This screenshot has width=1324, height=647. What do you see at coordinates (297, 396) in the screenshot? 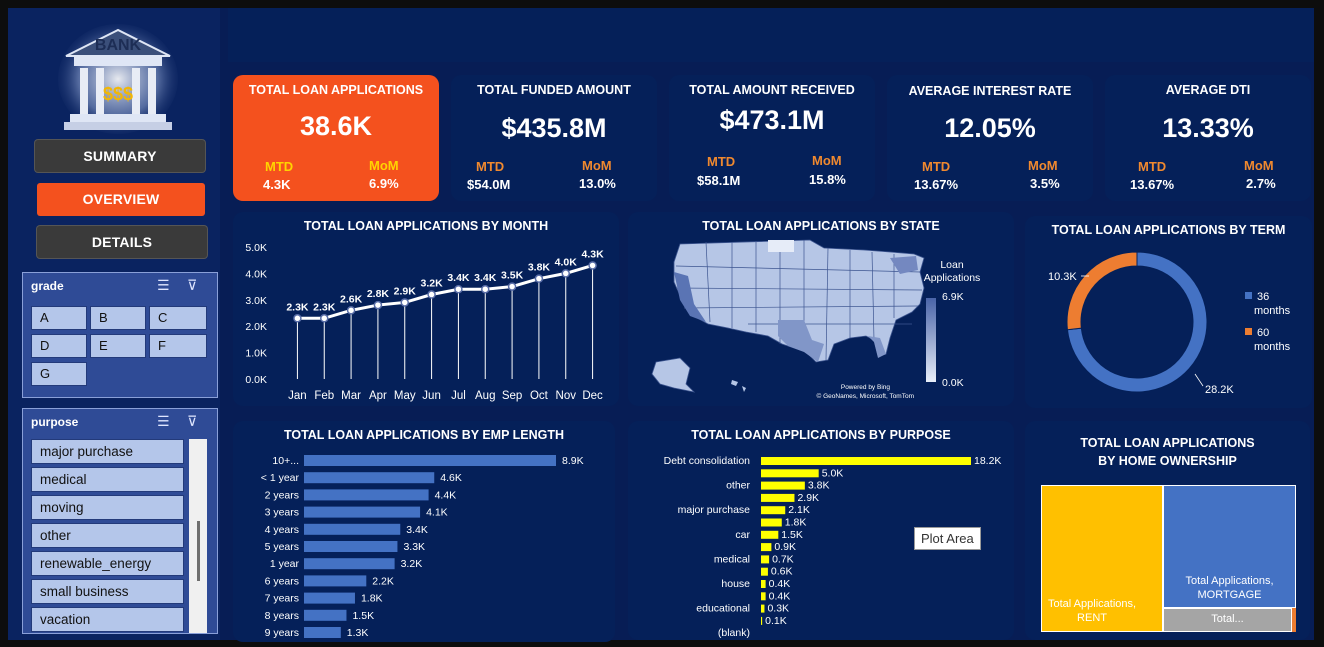
I see `x-tick-label: Jan` at bounding box center [297, 396].